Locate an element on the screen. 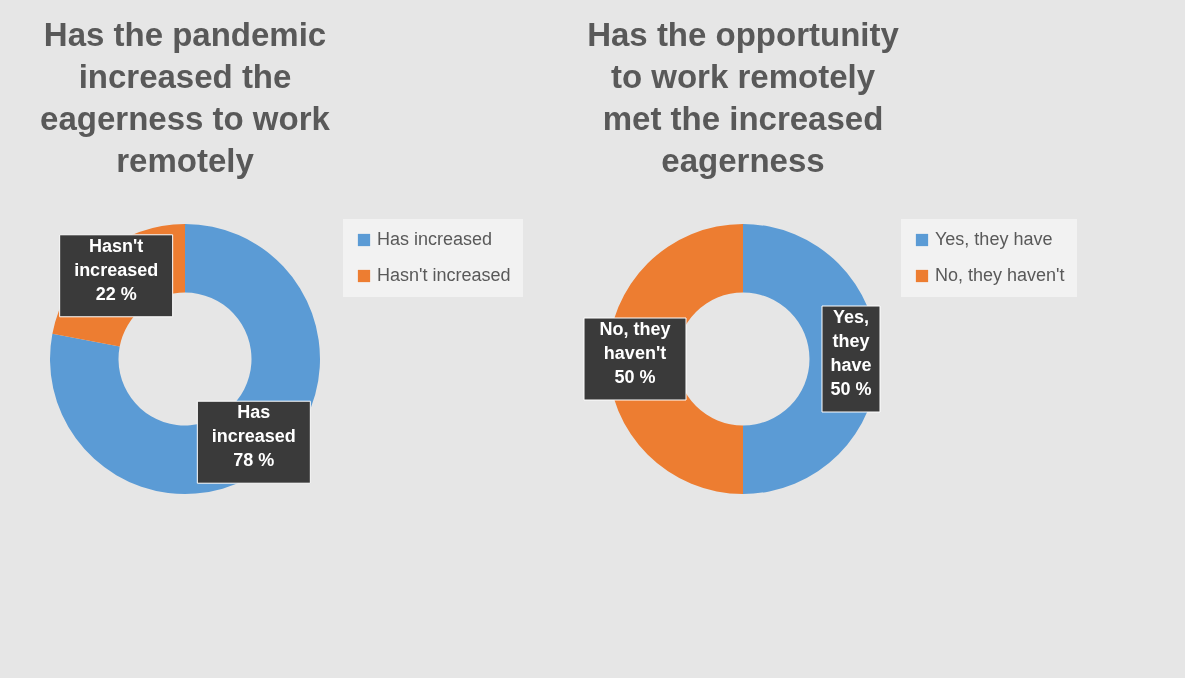 This screenshot has width=1185, height=678. legend-label: Hasn't increased is located at coordinates (444, 275).